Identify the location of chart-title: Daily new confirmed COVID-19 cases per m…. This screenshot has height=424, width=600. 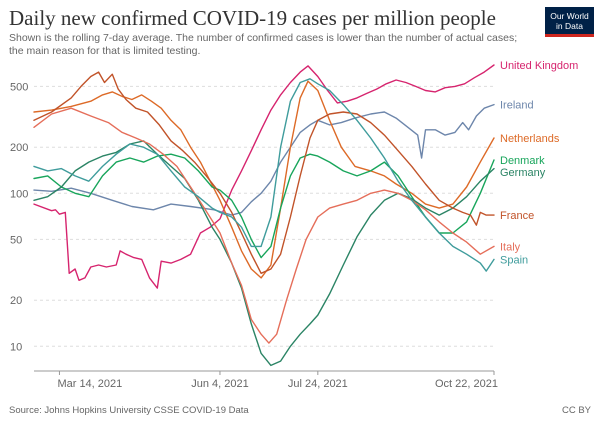
(252, 18).